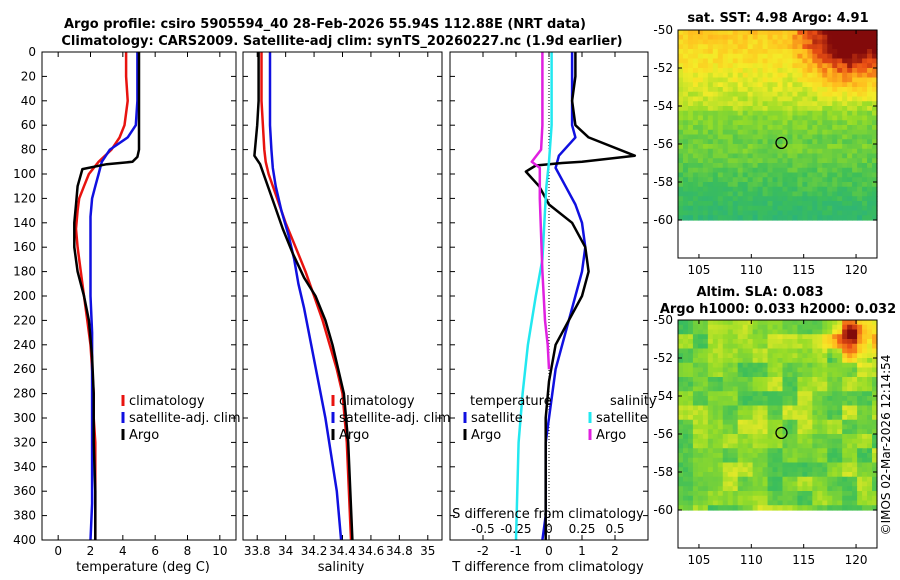 This screenshot has height=580, width=900. Describe the element at coordinates (663, 396) in the screenshot. I see `map-ytick-label: -54` at that location.